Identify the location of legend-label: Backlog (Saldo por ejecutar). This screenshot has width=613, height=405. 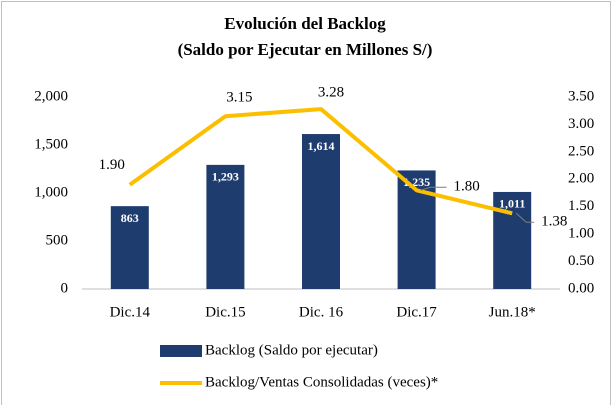
(291, 350).